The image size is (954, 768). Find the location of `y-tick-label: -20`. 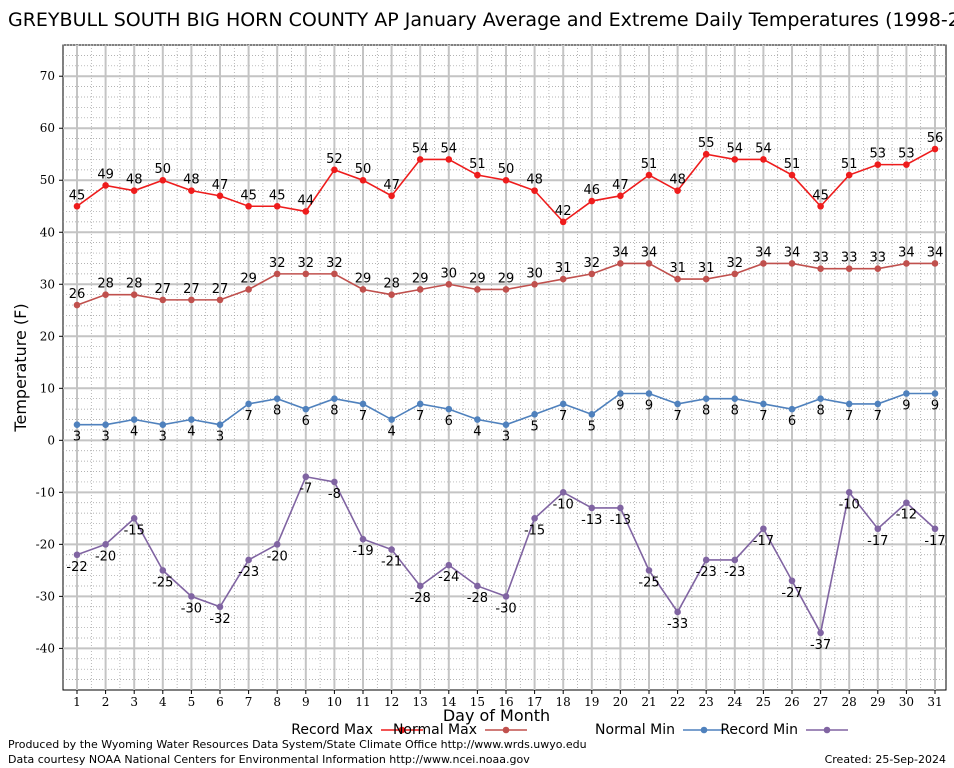

y-tick-label: -20 is located at coordinates (45, 544).